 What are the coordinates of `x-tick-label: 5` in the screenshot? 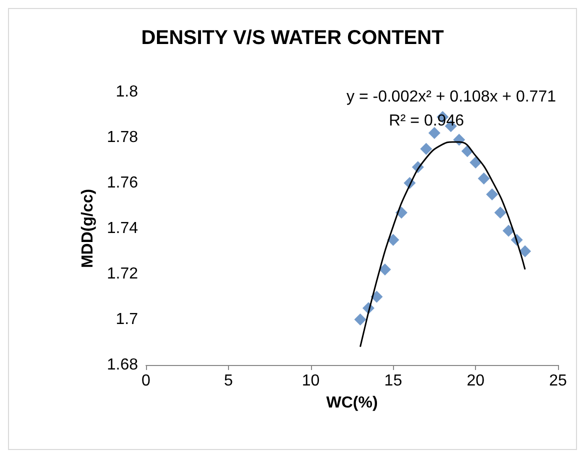 It's located at (228, 381).